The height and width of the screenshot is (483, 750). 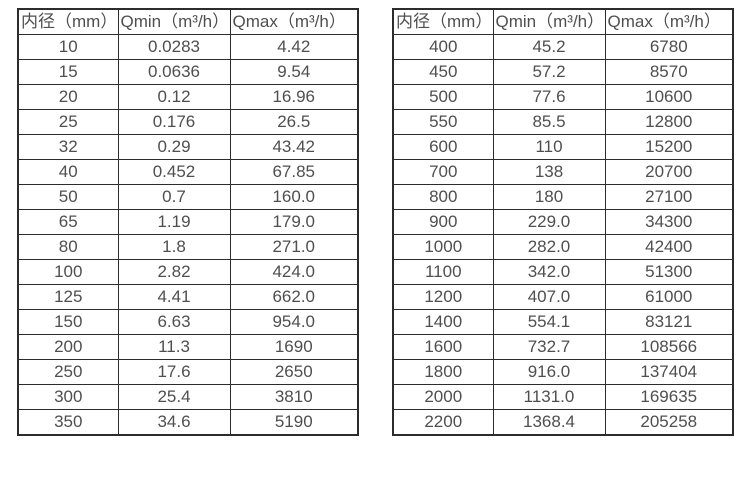 I want to click on table-cell: 83121, so click(x=669, y=322).